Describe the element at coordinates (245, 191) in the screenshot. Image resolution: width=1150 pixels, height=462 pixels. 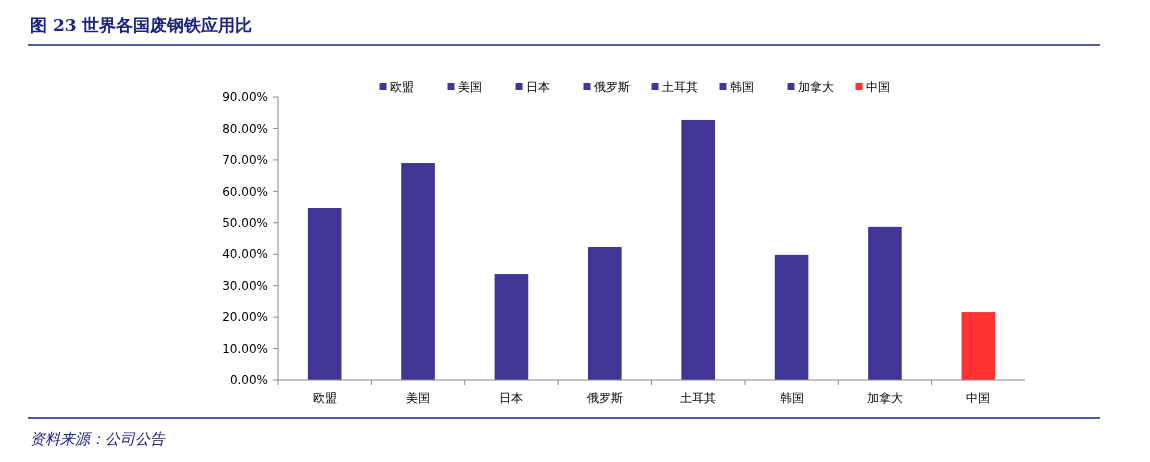
I see `y-tick-label: 60.00%` at that location.